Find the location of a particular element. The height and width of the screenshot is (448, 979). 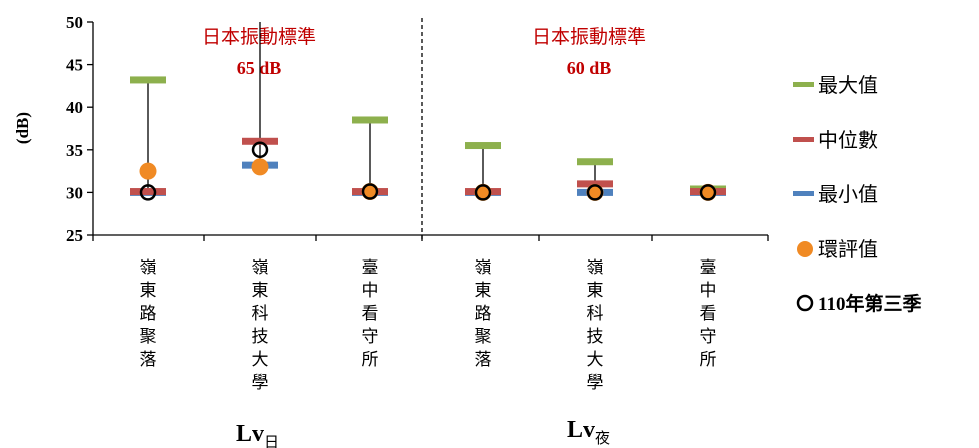

legend-eia-label: 環評值 is located at coordinates (848, 249).